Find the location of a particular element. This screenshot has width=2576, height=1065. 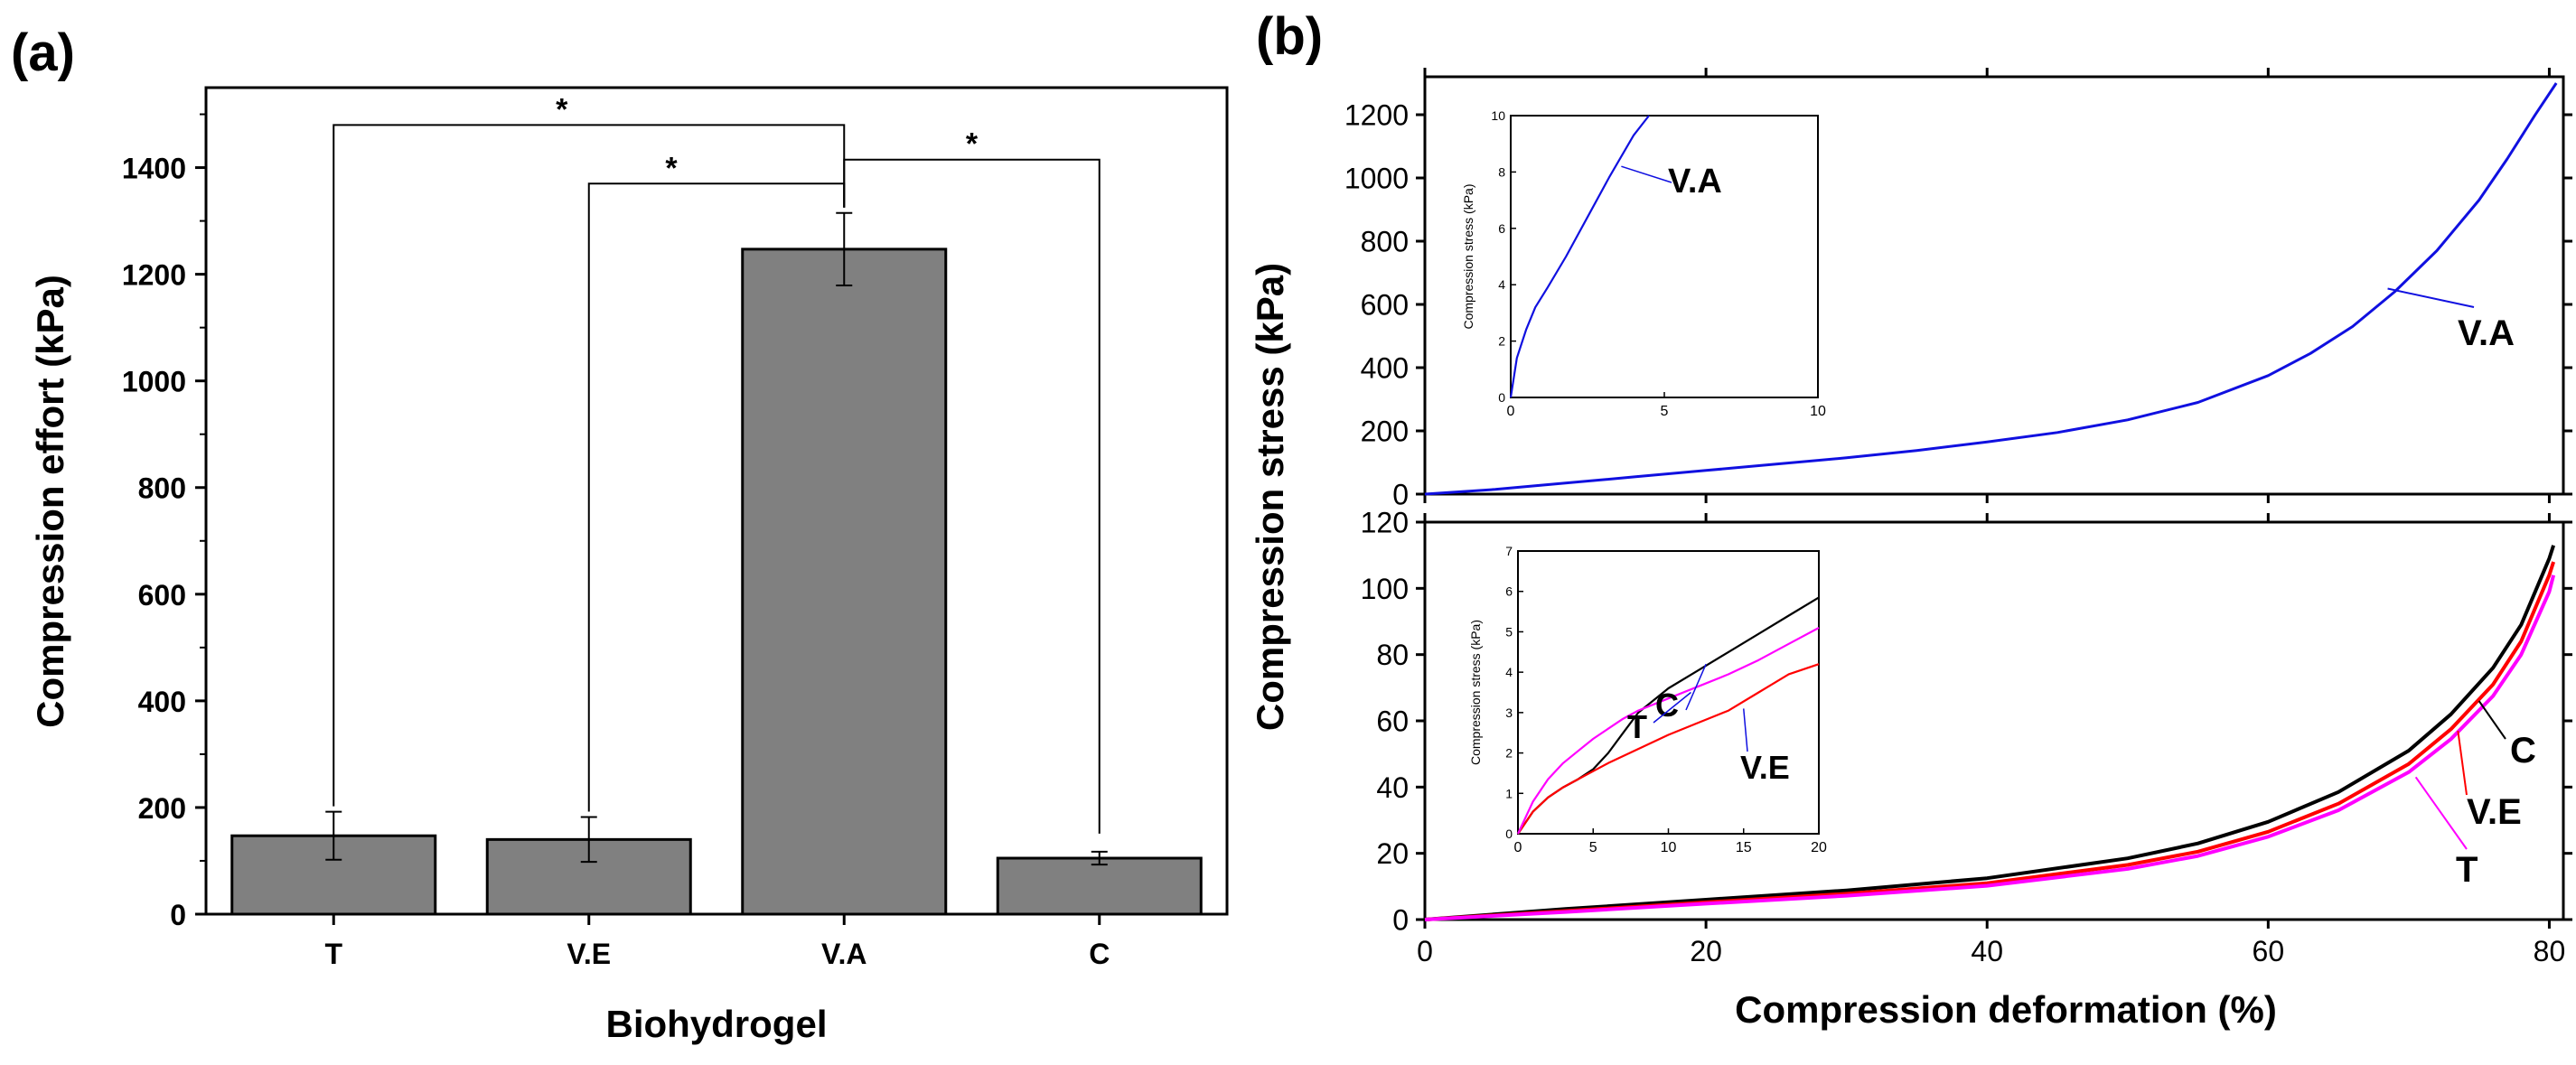

x-tick-label: 80 is located at coordinates (2550, 951).